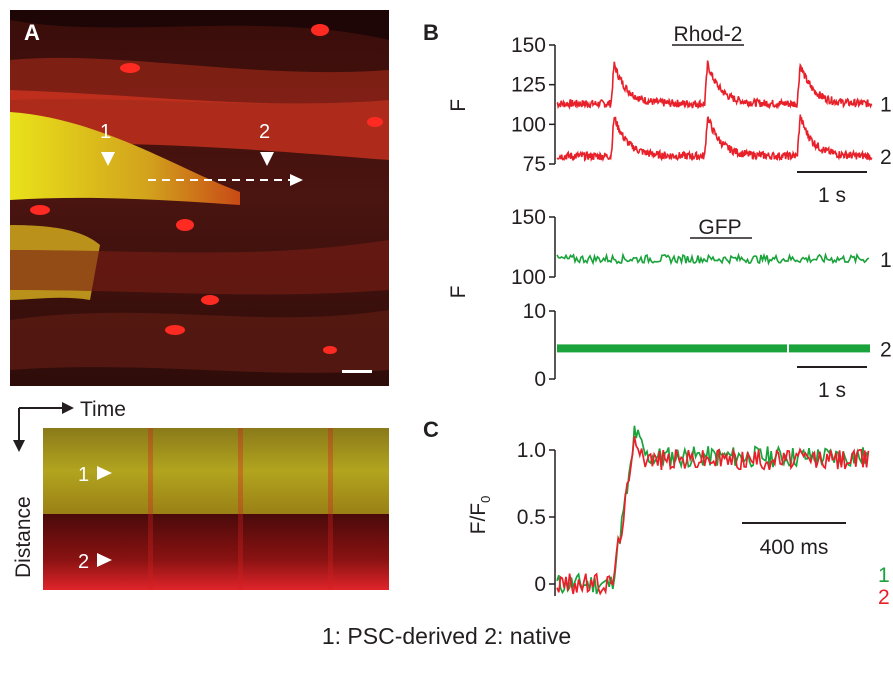 This screenshot has height=679, width=893. Describe the element at coordinates (788, 348) in the screenshot. I see `trace-gap` at that location.